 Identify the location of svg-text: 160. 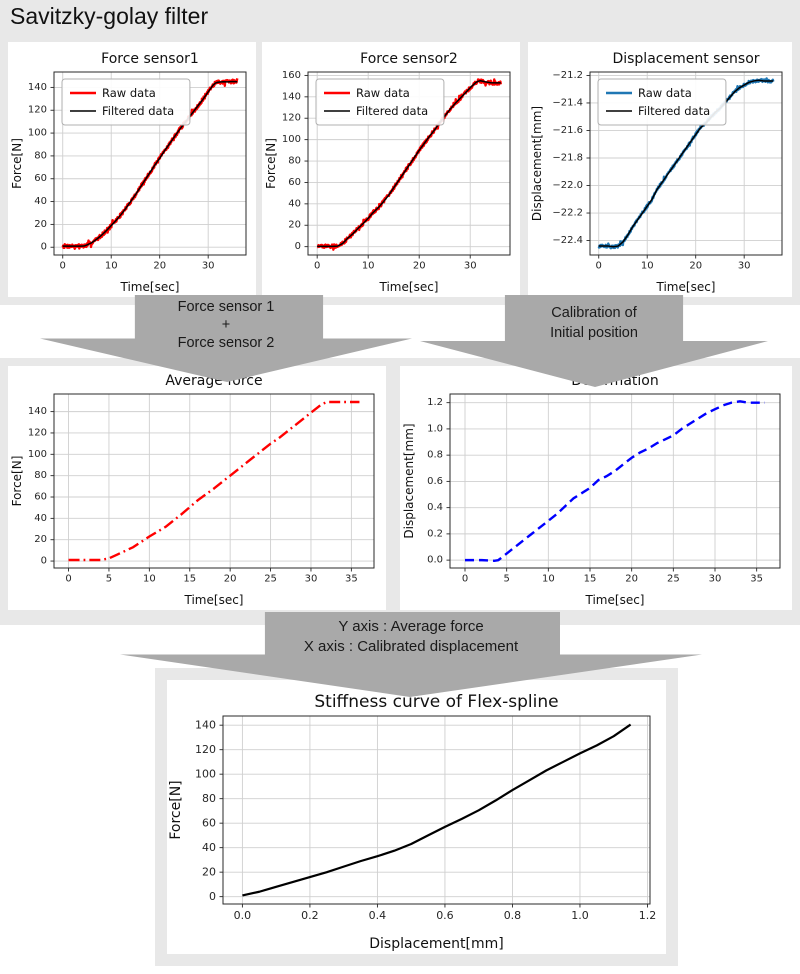
(291, 75).